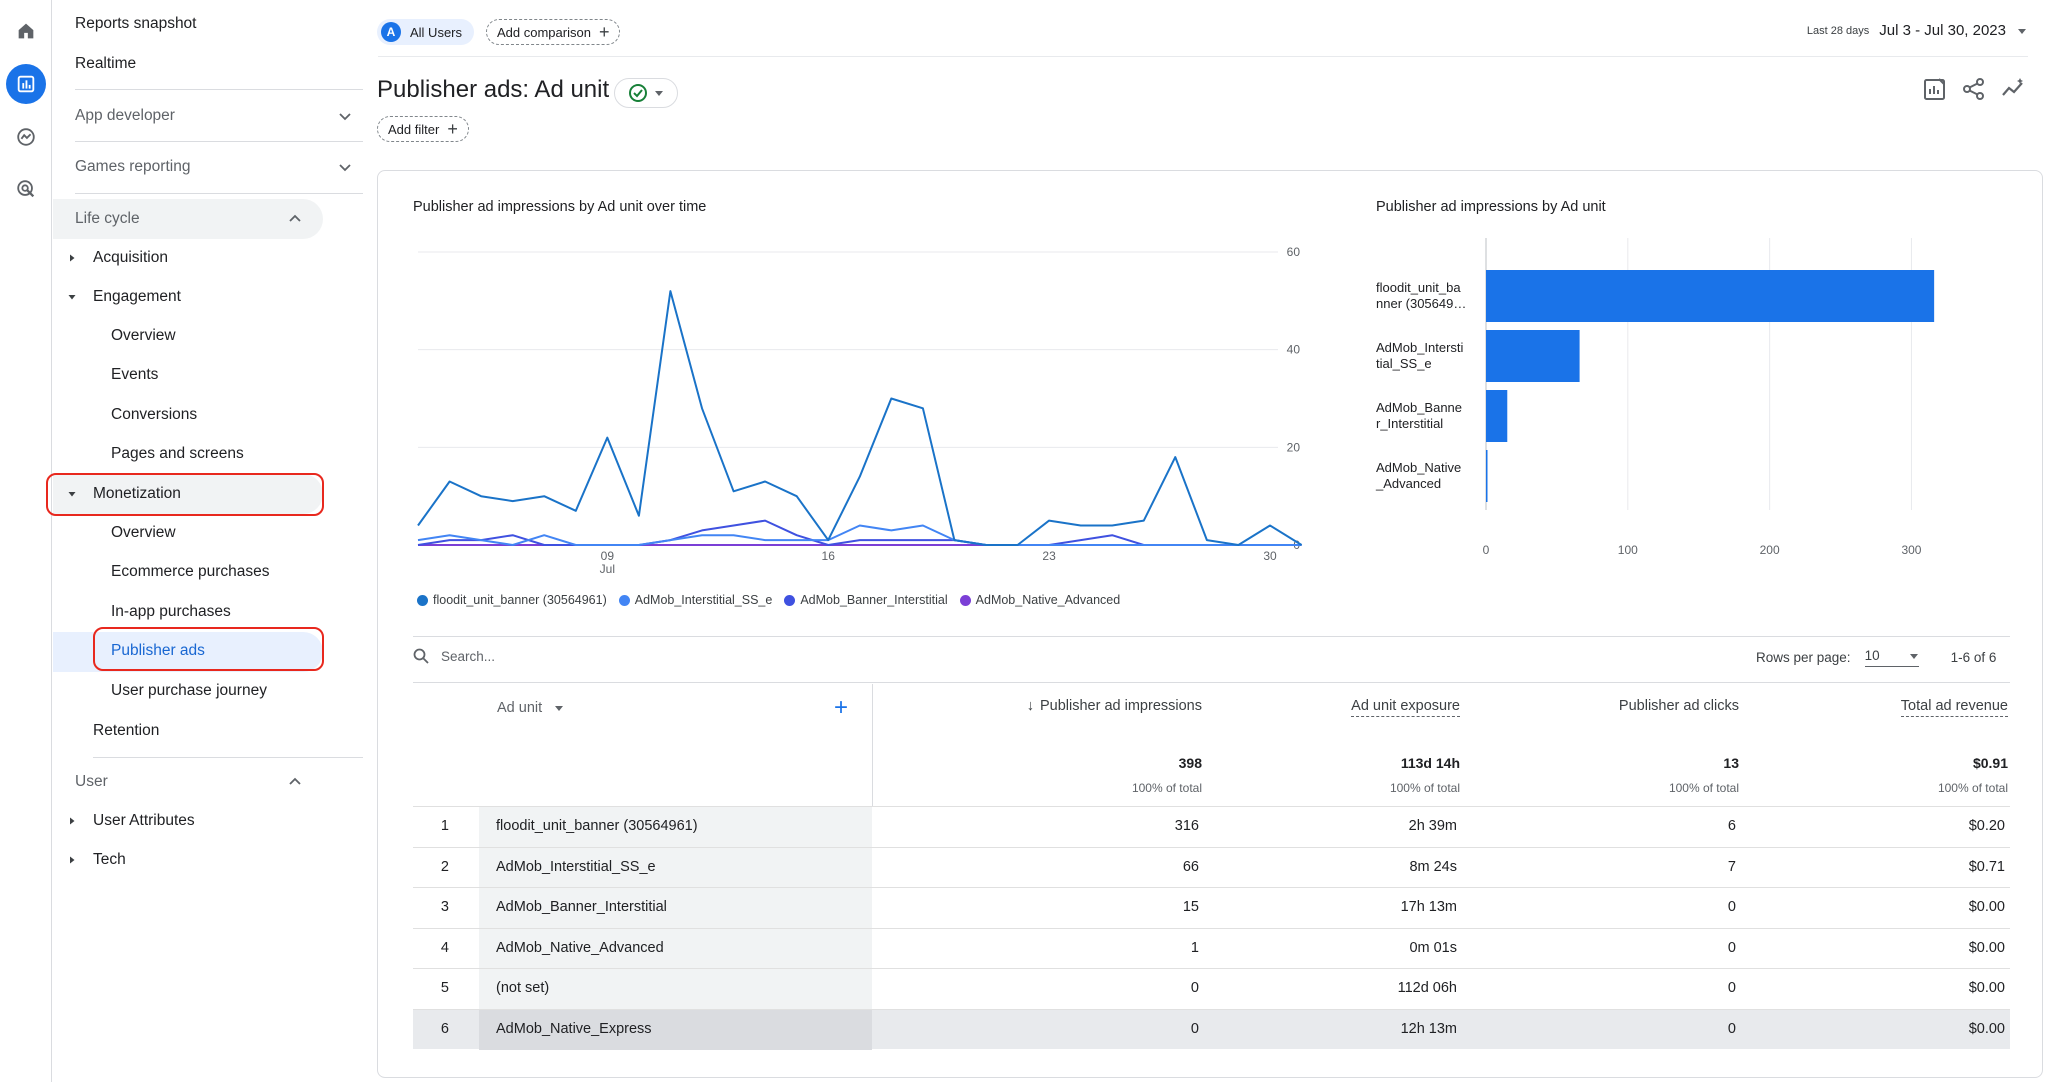  I want to click on column-header-exposure: Ad unit exposure, so click(1405, 707).